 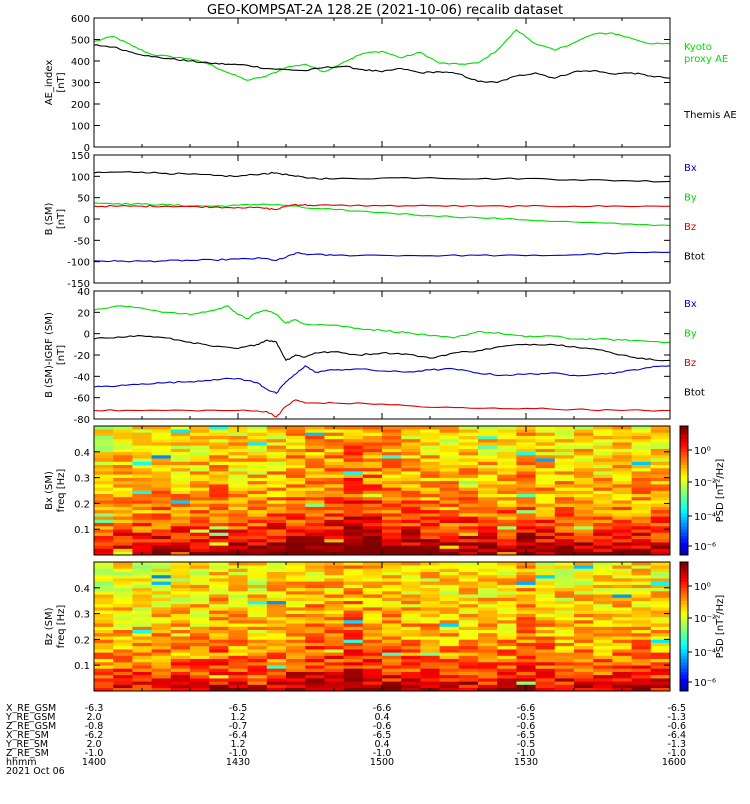 I want to click on ephemeris-value: -0.5, so click(x=526, y=744).